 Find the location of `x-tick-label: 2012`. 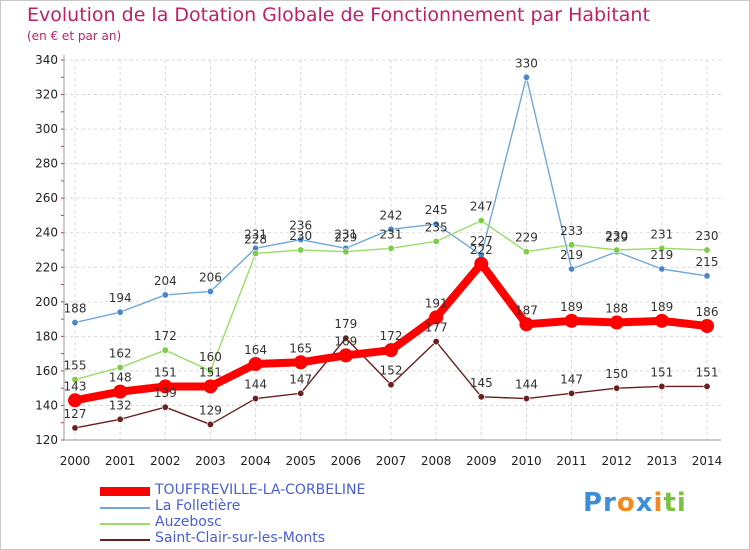

x-tick-label: 2012 is located at coordinates (616, 461).